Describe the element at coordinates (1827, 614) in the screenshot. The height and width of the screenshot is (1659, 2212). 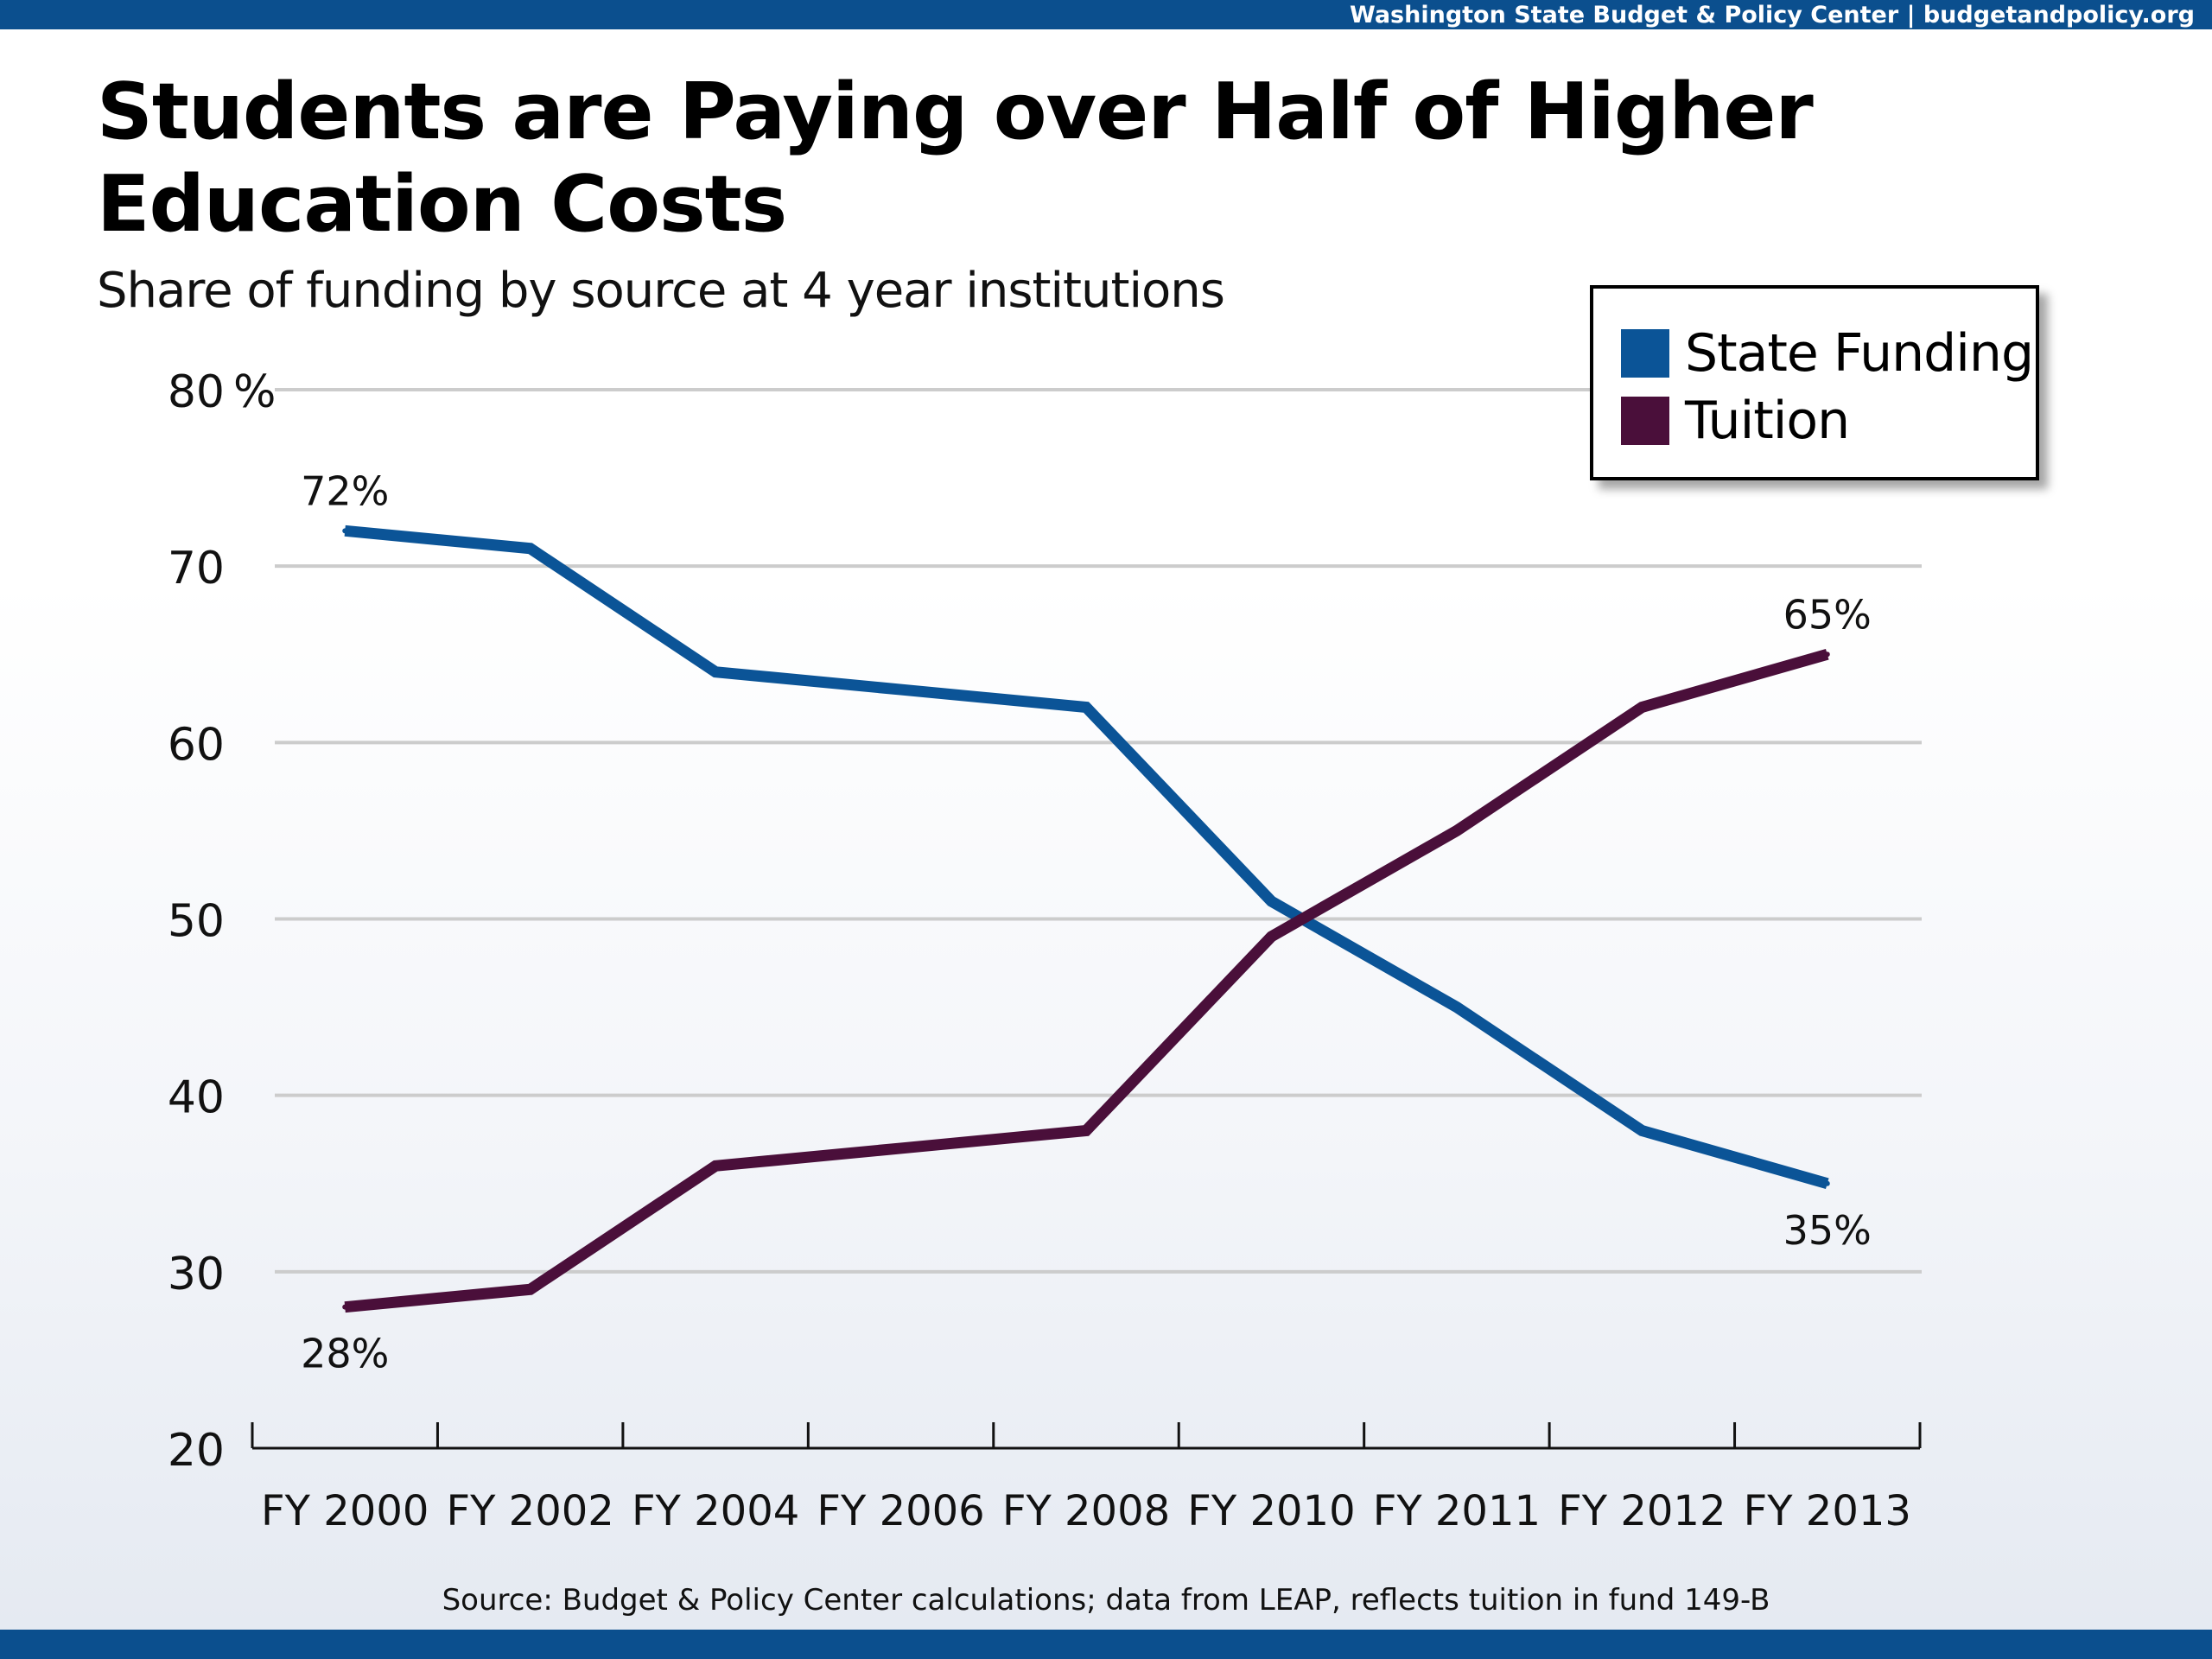
I see `data-label-65pct: 65%` at that location.